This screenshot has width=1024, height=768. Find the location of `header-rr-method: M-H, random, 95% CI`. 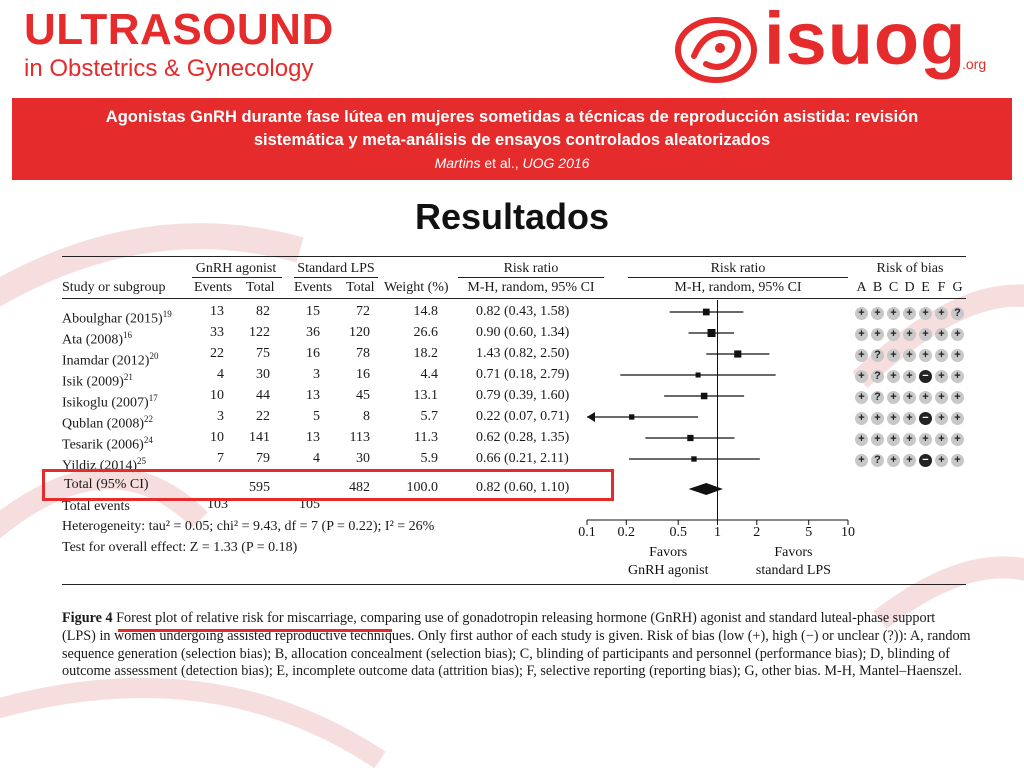

header-rr-method: M-H, random, 95% CI is located at coordinates (531, 287).